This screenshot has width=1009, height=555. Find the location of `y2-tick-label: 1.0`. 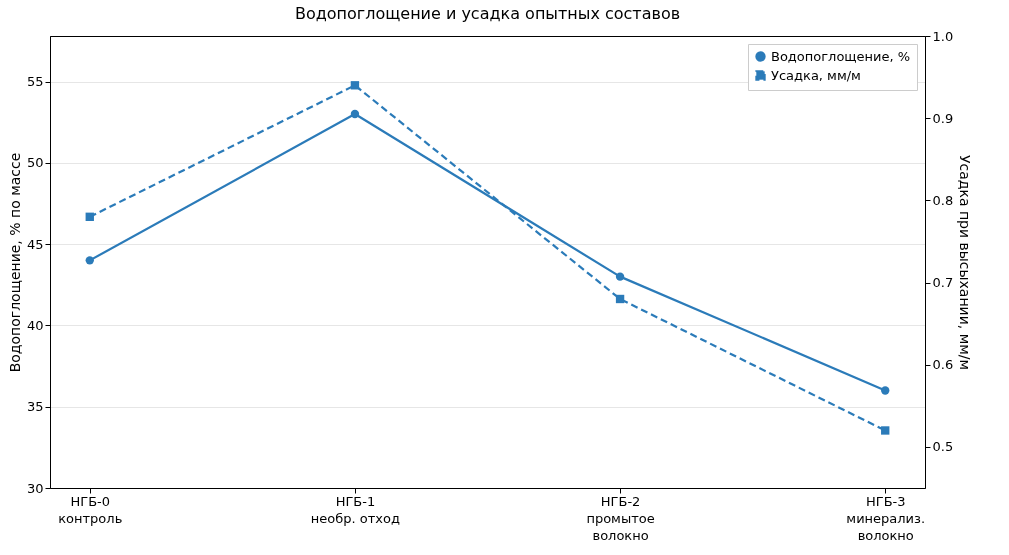

y2-tick-label: 1.0 is located at coordinates (943, 36).